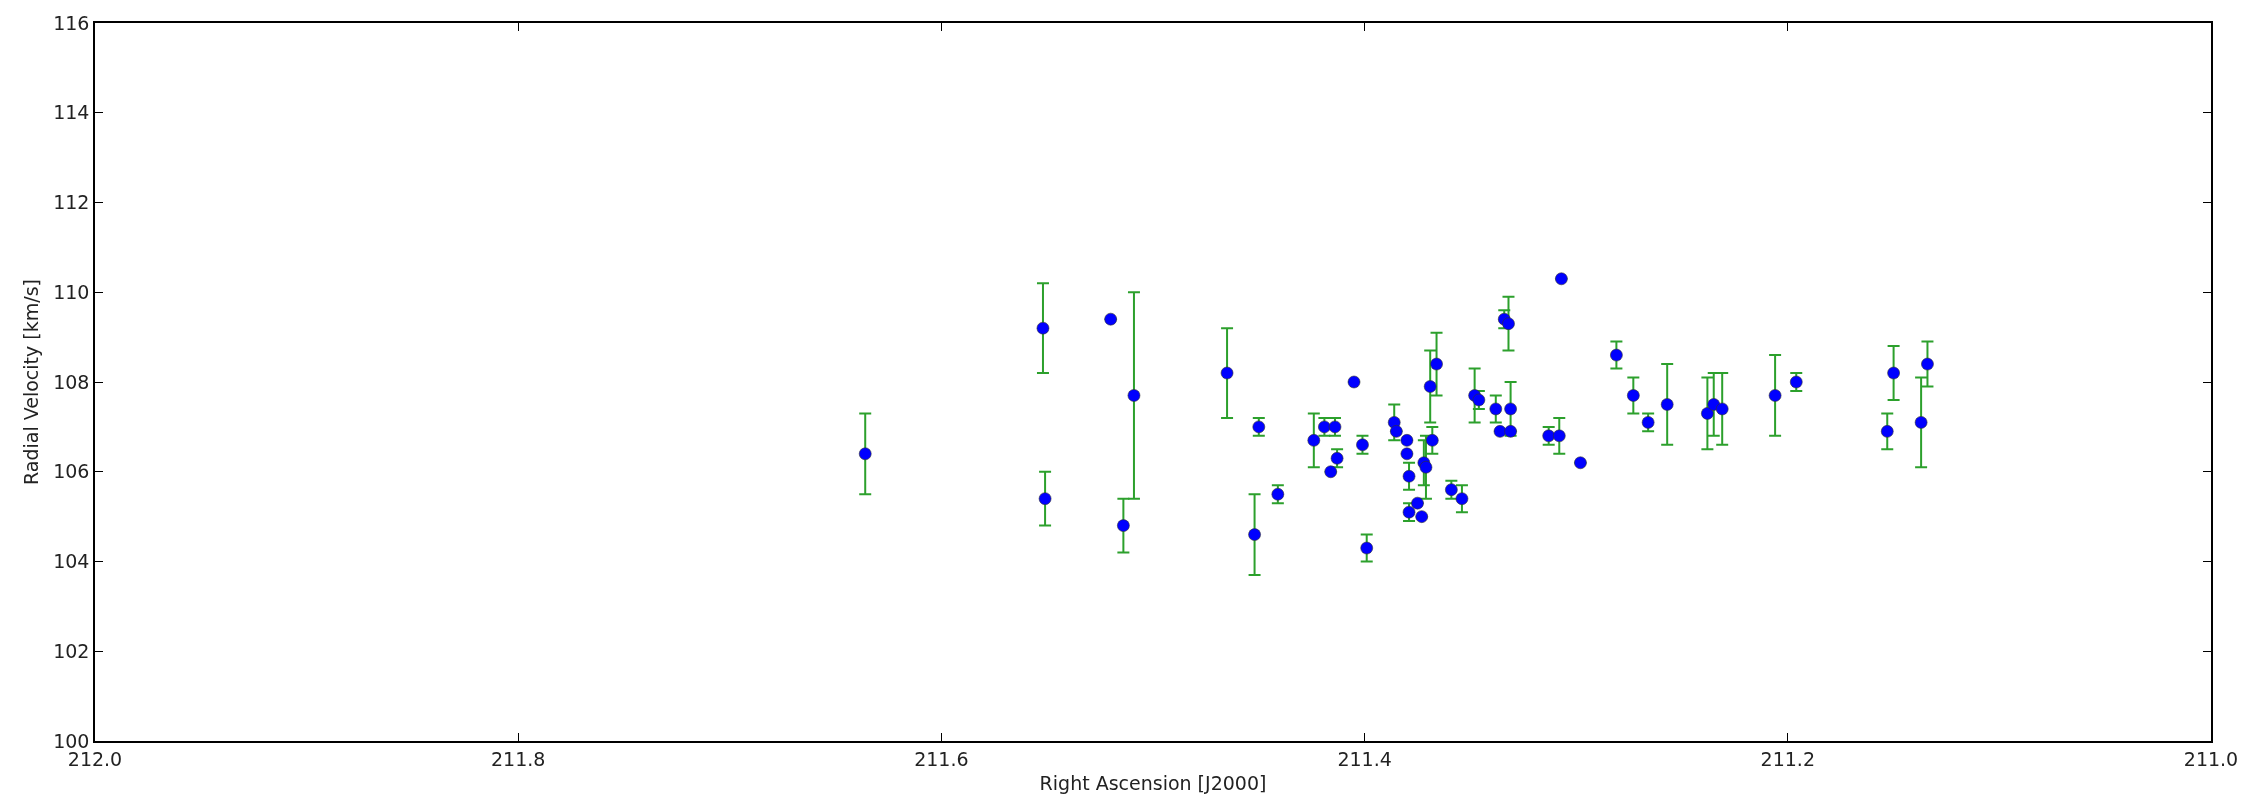 The image size is (2266, 807). What do you see at coordinates (71, 112) in the screenshot?
I see `y-tick-label: 114` at bounding box center [71, 112].